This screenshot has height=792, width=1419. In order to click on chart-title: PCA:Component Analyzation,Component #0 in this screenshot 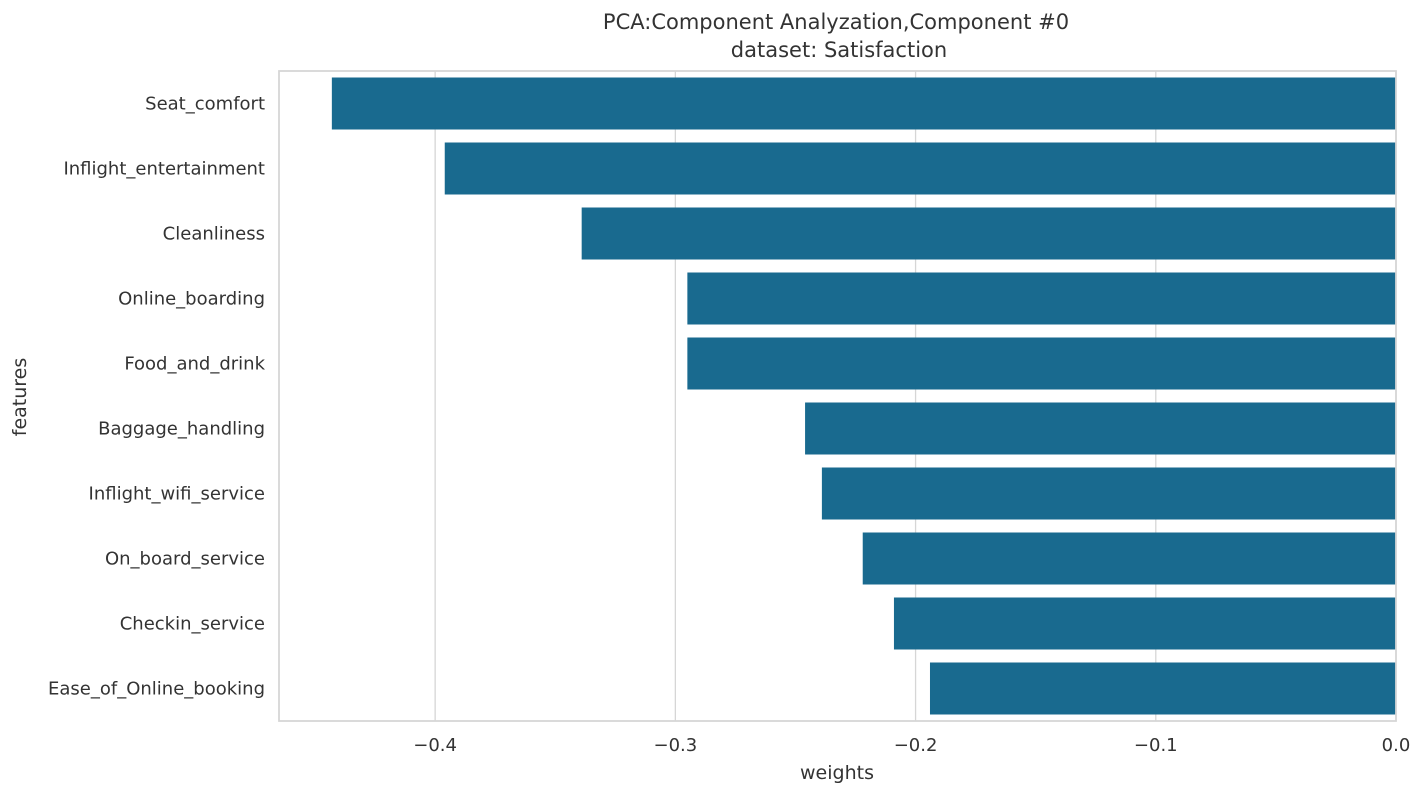, I will do `click(836, 22)`.